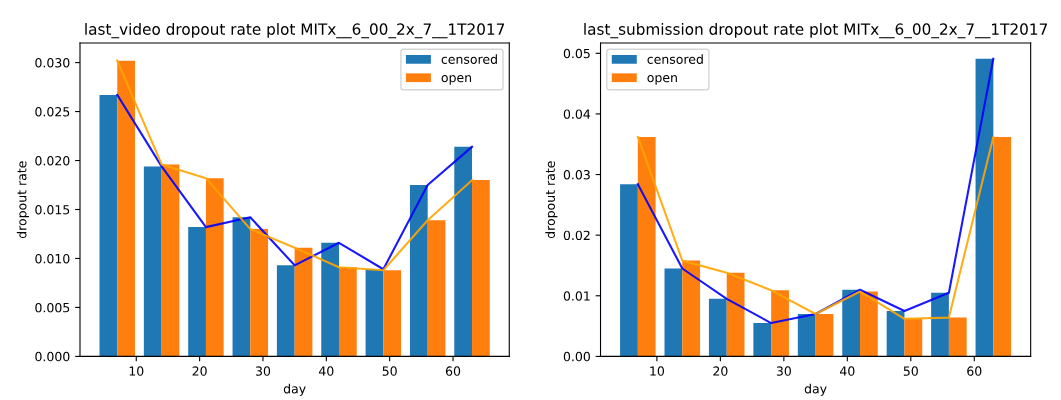 The image size is (1061, 400). I want to click on y-tick-label: 0.005, so click(52, 307).